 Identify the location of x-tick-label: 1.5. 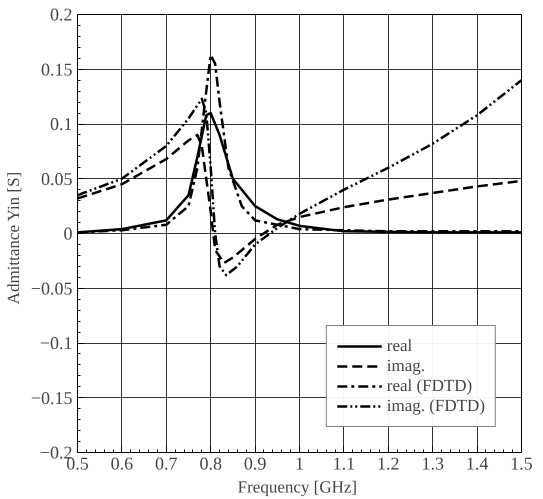
(521, 464).